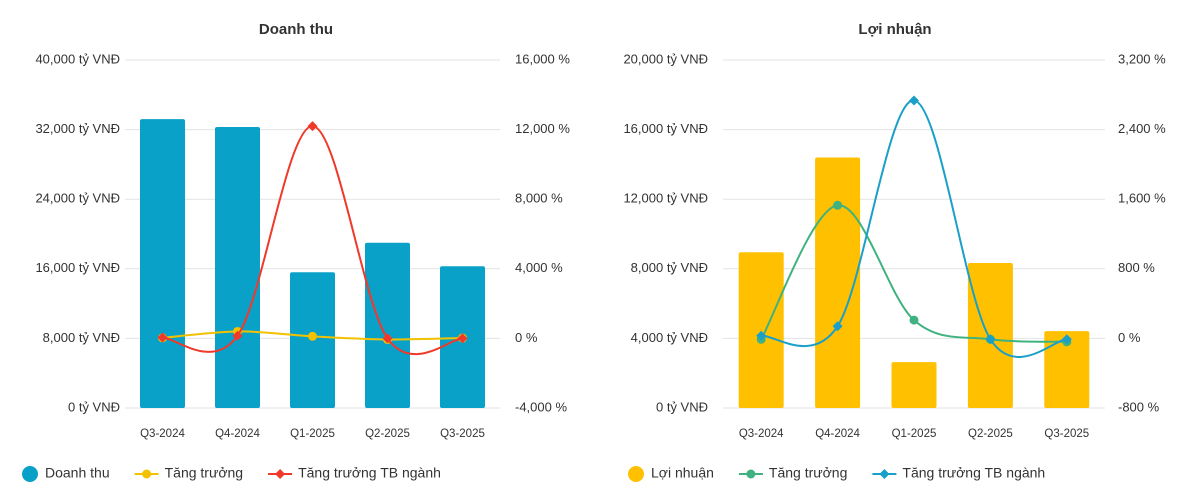 The height and width of the screenshot is (500, 1194). What do you see at coordinates (665, 198) in the screenshot?
I see `y-tick-label: 12,000 tỷ VNĐ` at bounding box center [665, 198].